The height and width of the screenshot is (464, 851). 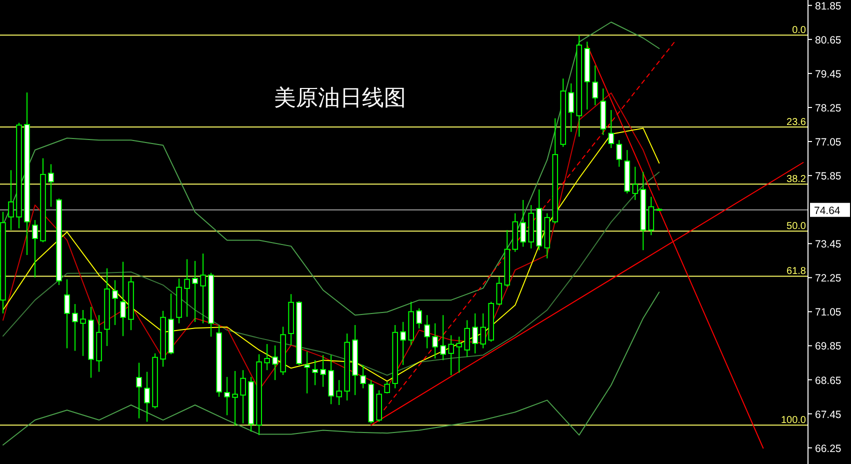 I want to click on y-tick-label: 79.45, so click(x=828, y=74).